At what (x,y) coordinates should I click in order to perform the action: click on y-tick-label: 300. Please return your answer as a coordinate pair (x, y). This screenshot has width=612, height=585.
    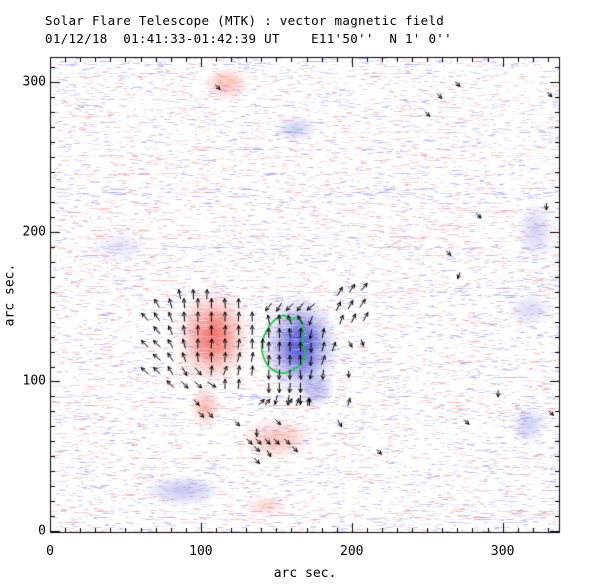
    Looking at the image, I should click on (34, 82).